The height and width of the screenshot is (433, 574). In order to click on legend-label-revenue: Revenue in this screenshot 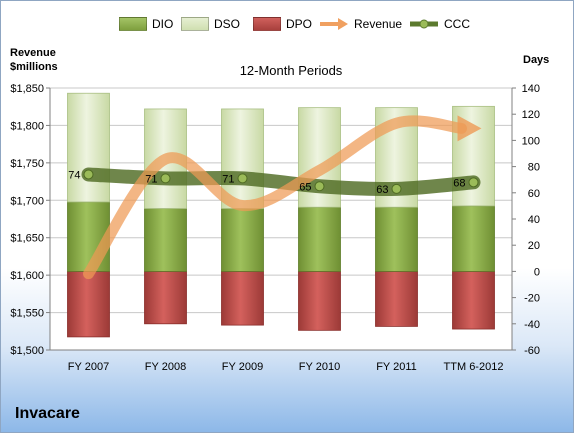, I will do `click(378, 24)`.